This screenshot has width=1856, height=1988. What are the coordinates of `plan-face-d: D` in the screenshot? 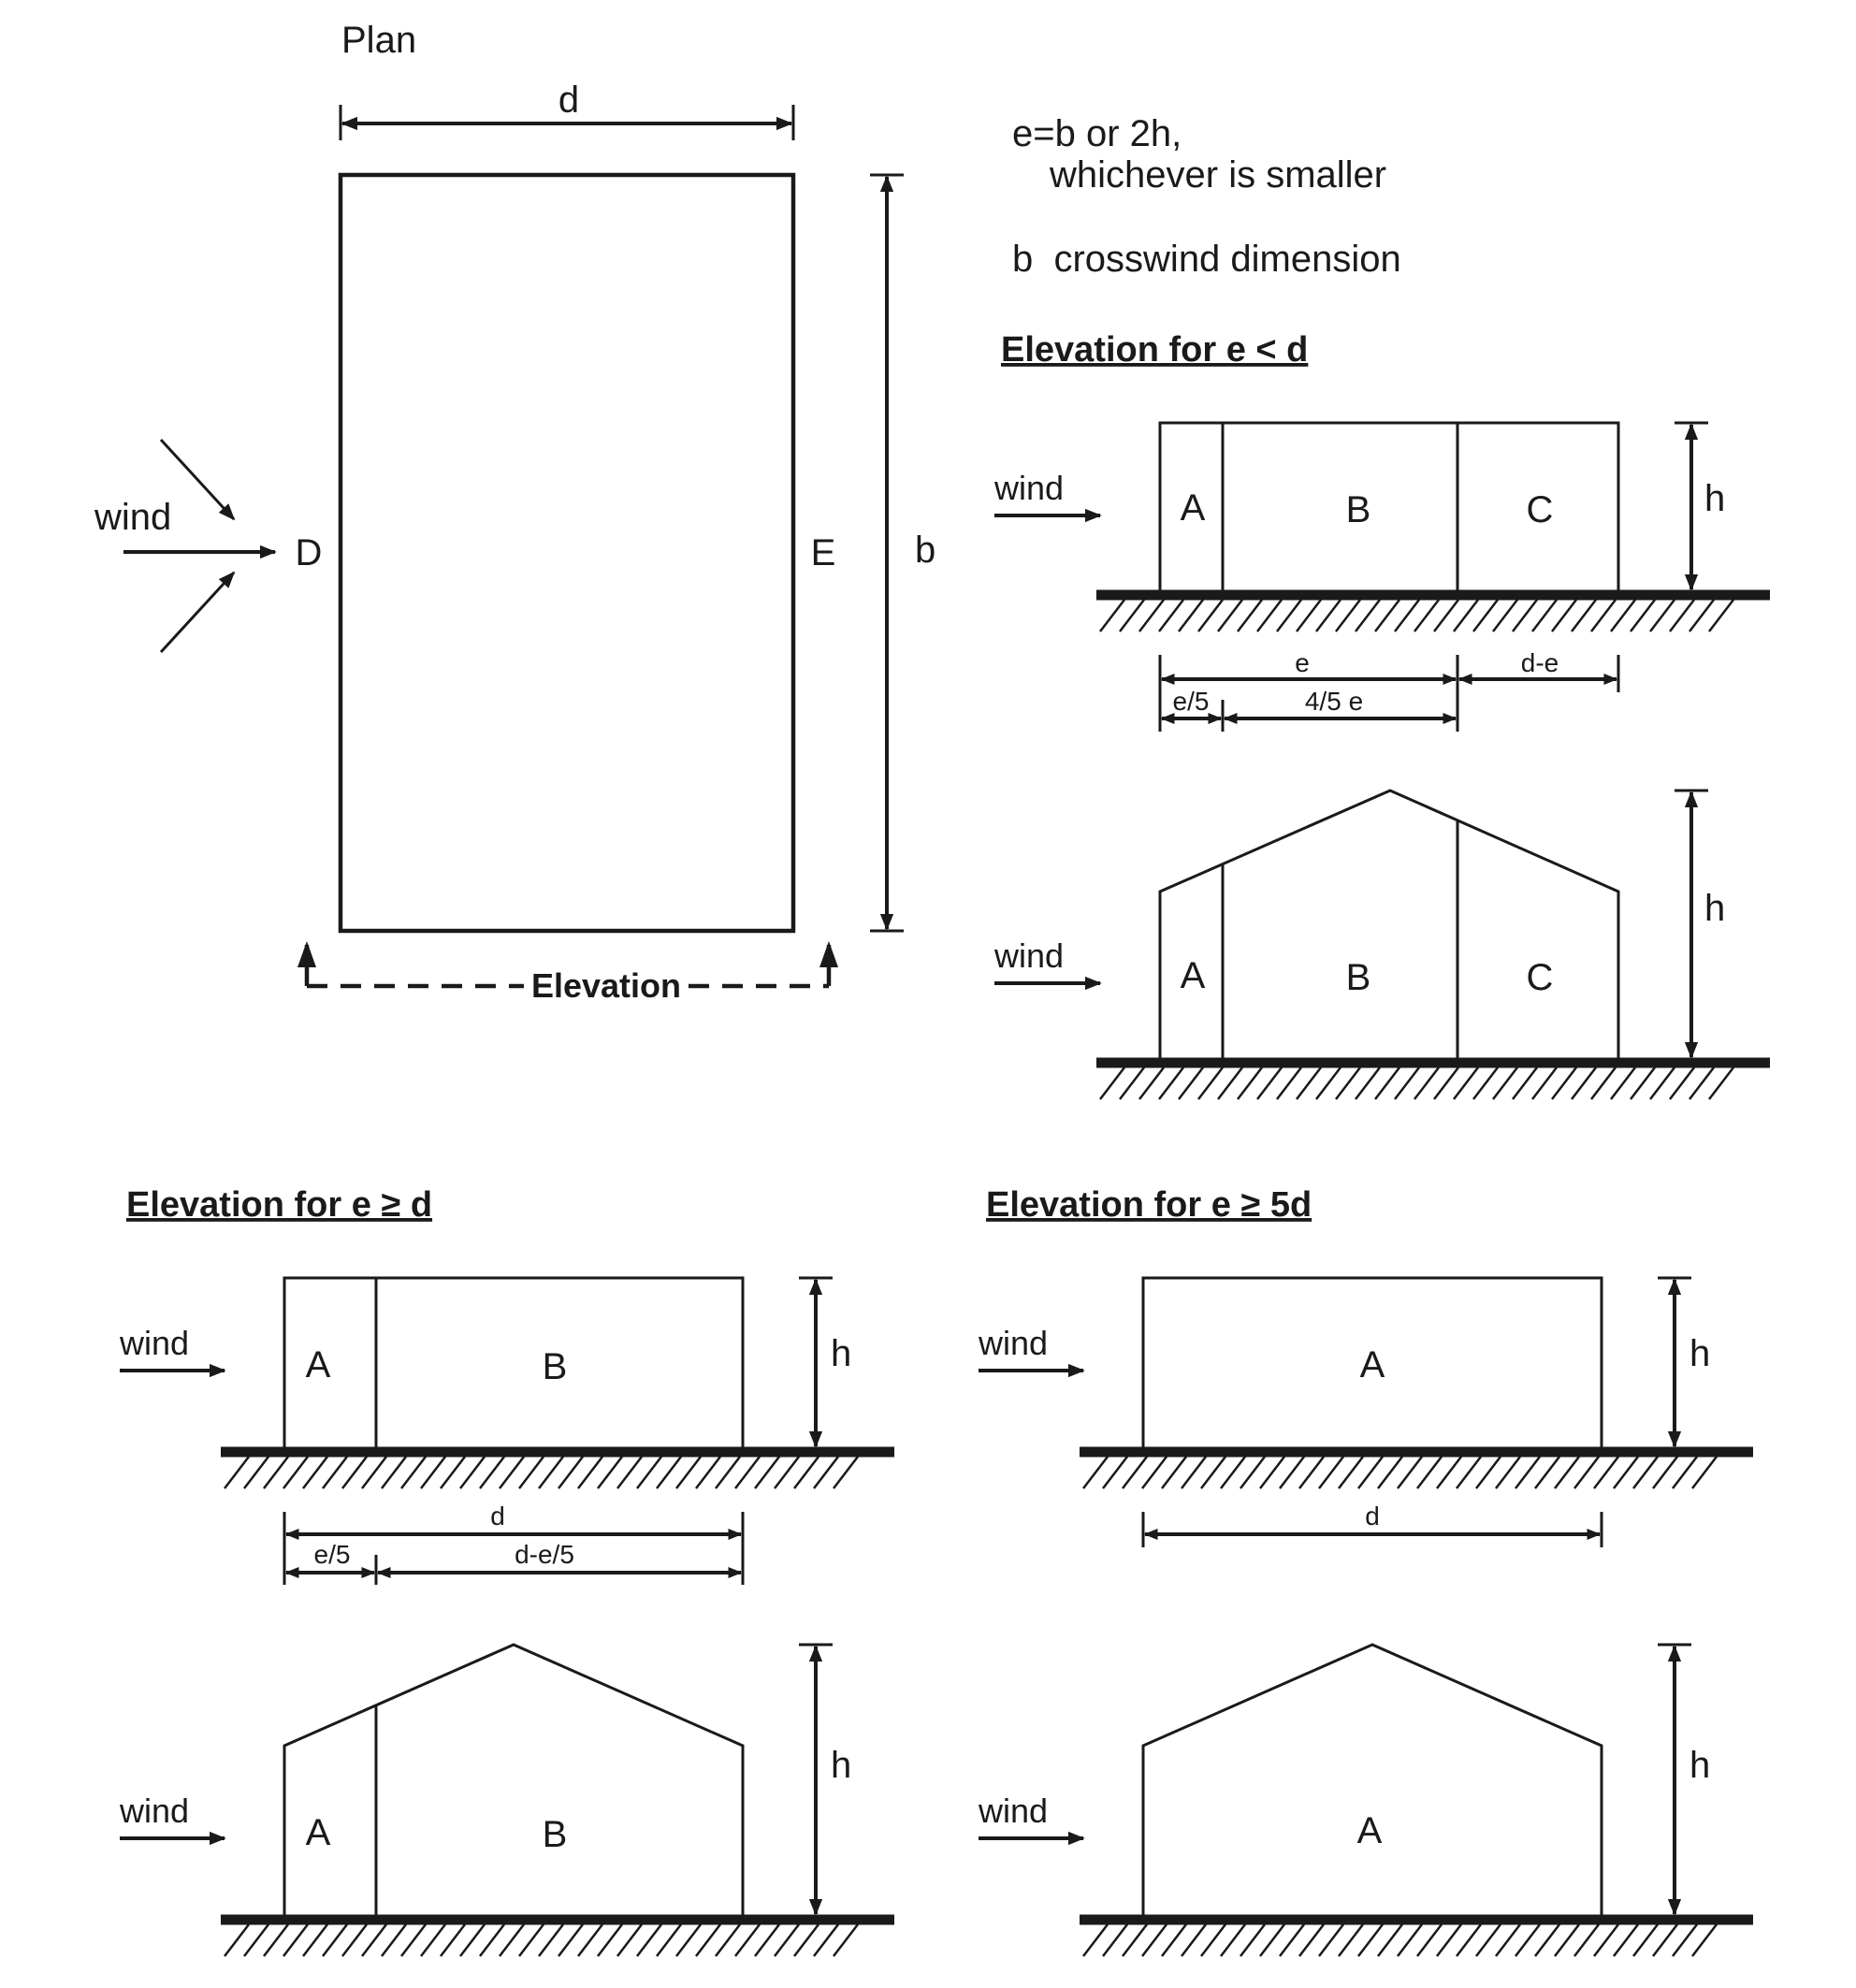 It's located at (309, 552).